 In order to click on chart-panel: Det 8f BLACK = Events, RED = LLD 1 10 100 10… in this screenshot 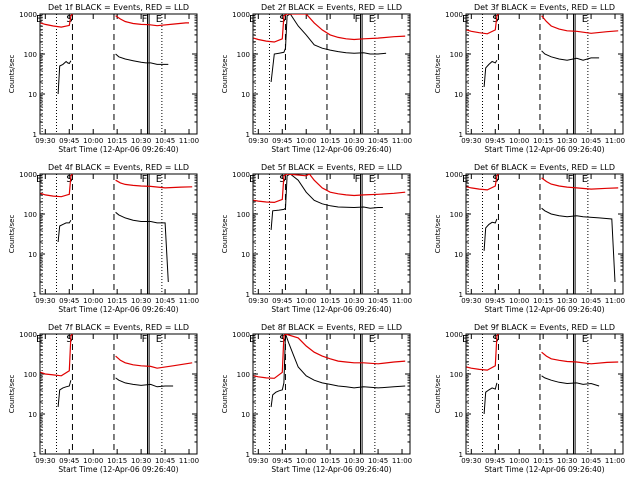, I will do `click(316, 398)`.